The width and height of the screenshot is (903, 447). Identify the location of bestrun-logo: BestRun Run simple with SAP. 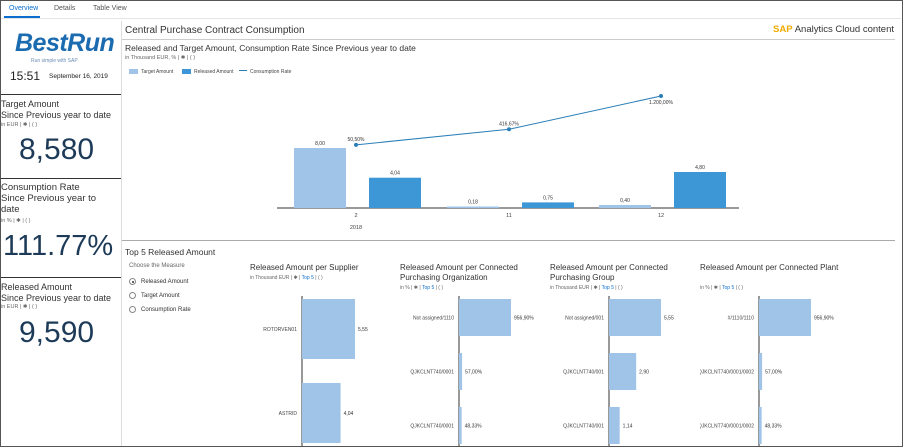
(70, 49).